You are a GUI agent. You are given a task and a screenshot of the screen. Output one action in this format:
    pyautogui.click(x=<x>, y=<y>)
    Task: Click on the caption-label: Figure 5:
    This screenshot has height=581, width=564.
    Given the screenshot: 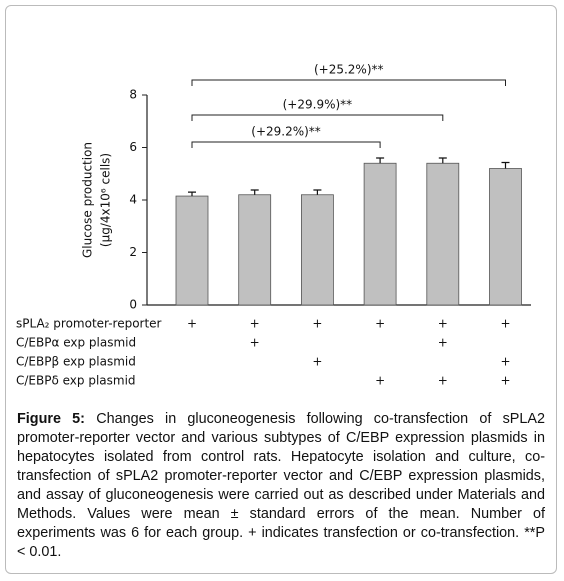 What is the action you would take?
    pyautogui.click(x=51, y=419)
    